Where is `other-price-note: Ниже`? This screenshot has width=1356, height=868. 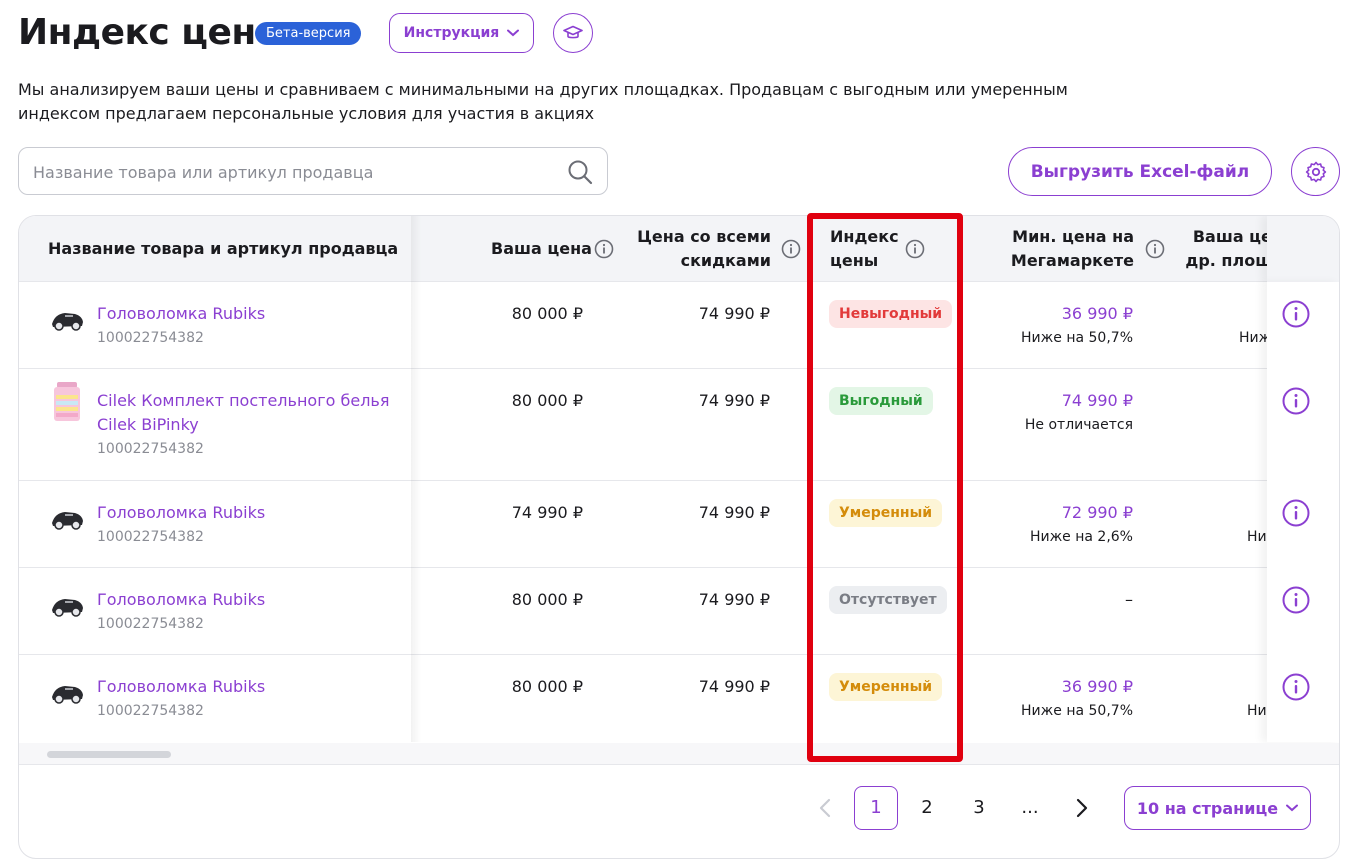 other-price-note: Ниже is located at coordinates (1253, 338).